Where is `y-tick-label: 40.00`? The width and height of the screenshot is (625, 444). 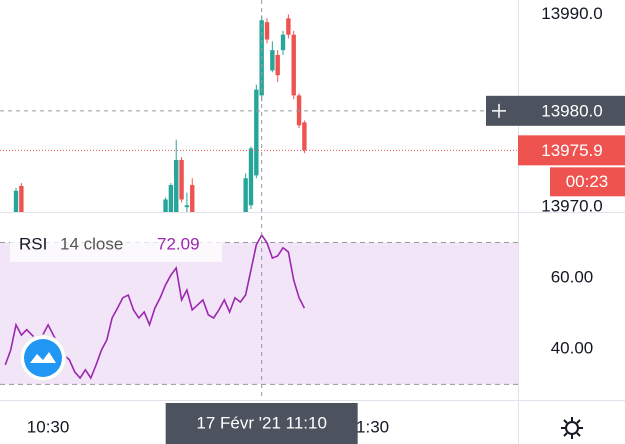
y-tick-label: 40.00 is located at coordinates (572, 347).